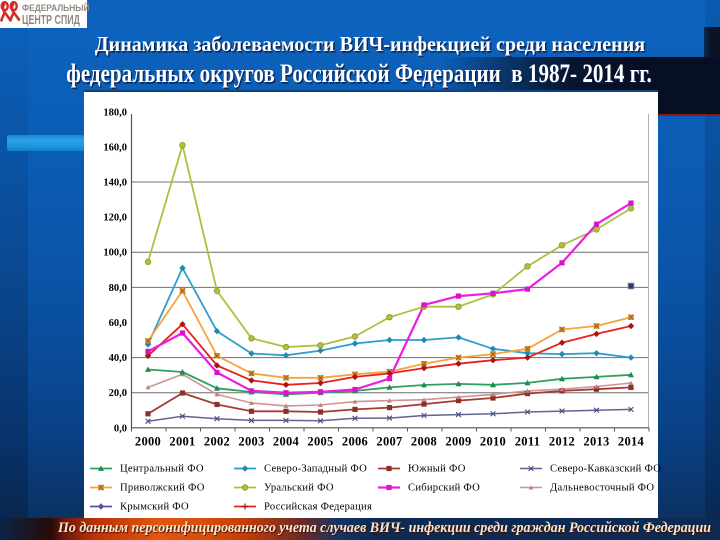 The image size is (720, 540). I want to click on svg-text: 2001, so click(182, 442).